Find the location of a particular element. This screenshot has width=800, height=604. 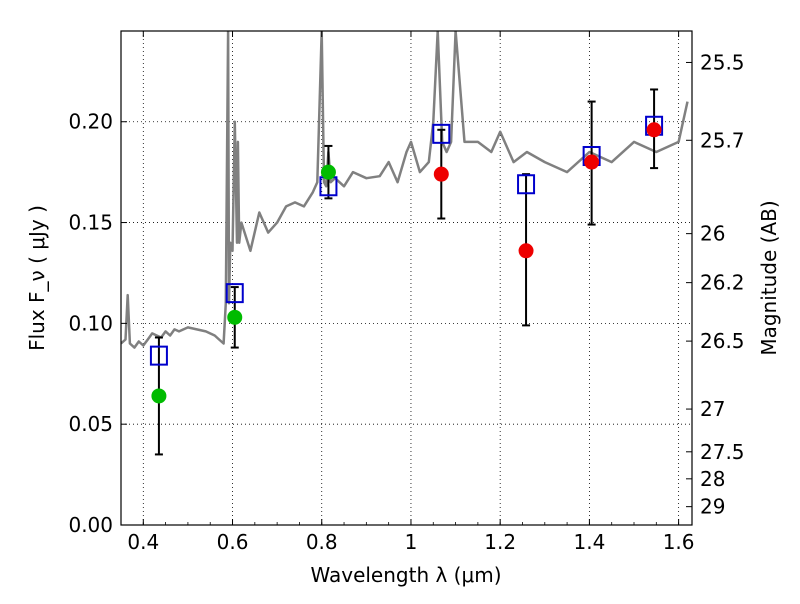

y2-tick-label: 26.2 is located at coordinates (722, 283).